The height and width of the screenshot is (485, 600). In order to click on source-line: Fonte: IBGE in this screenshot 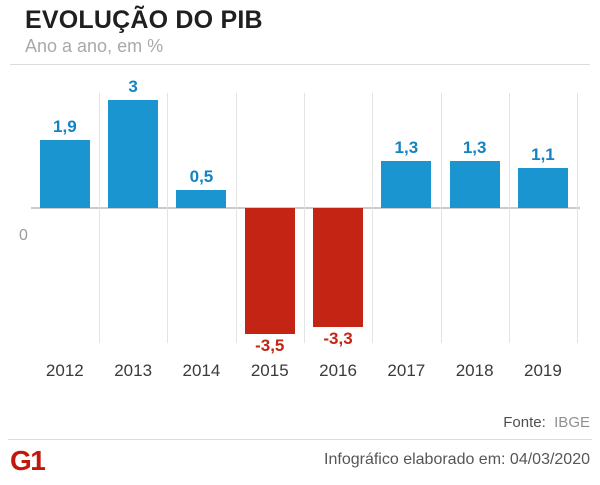, I will do `click(546, 422)`.